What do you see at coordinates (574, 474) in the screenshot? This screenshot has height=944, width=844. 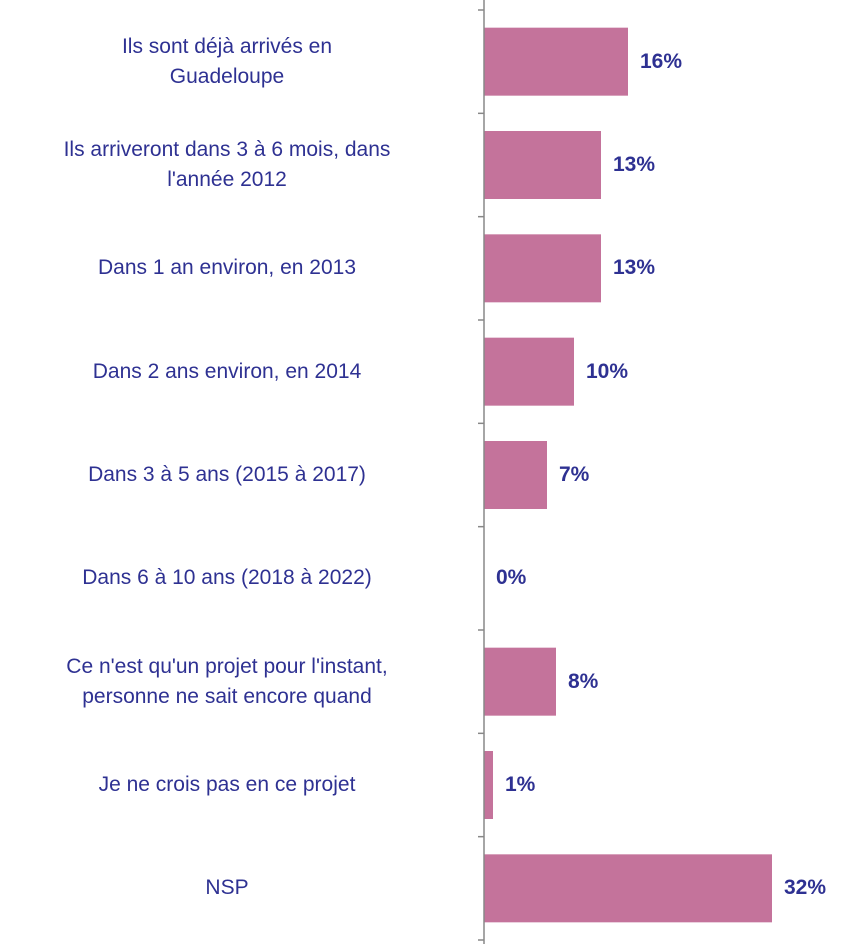 I see `value-label: 7%` at bounding box center [574, 474].